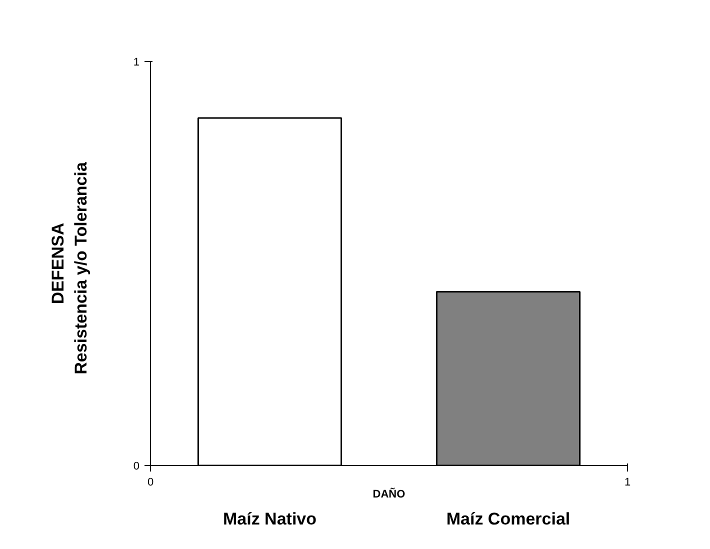 The image size is (710, 549). What do you see at coordinates (508, 519) in the screenshot?
I see `x-tick-label: Maíz Comercial` at bounding box center [508, 519].